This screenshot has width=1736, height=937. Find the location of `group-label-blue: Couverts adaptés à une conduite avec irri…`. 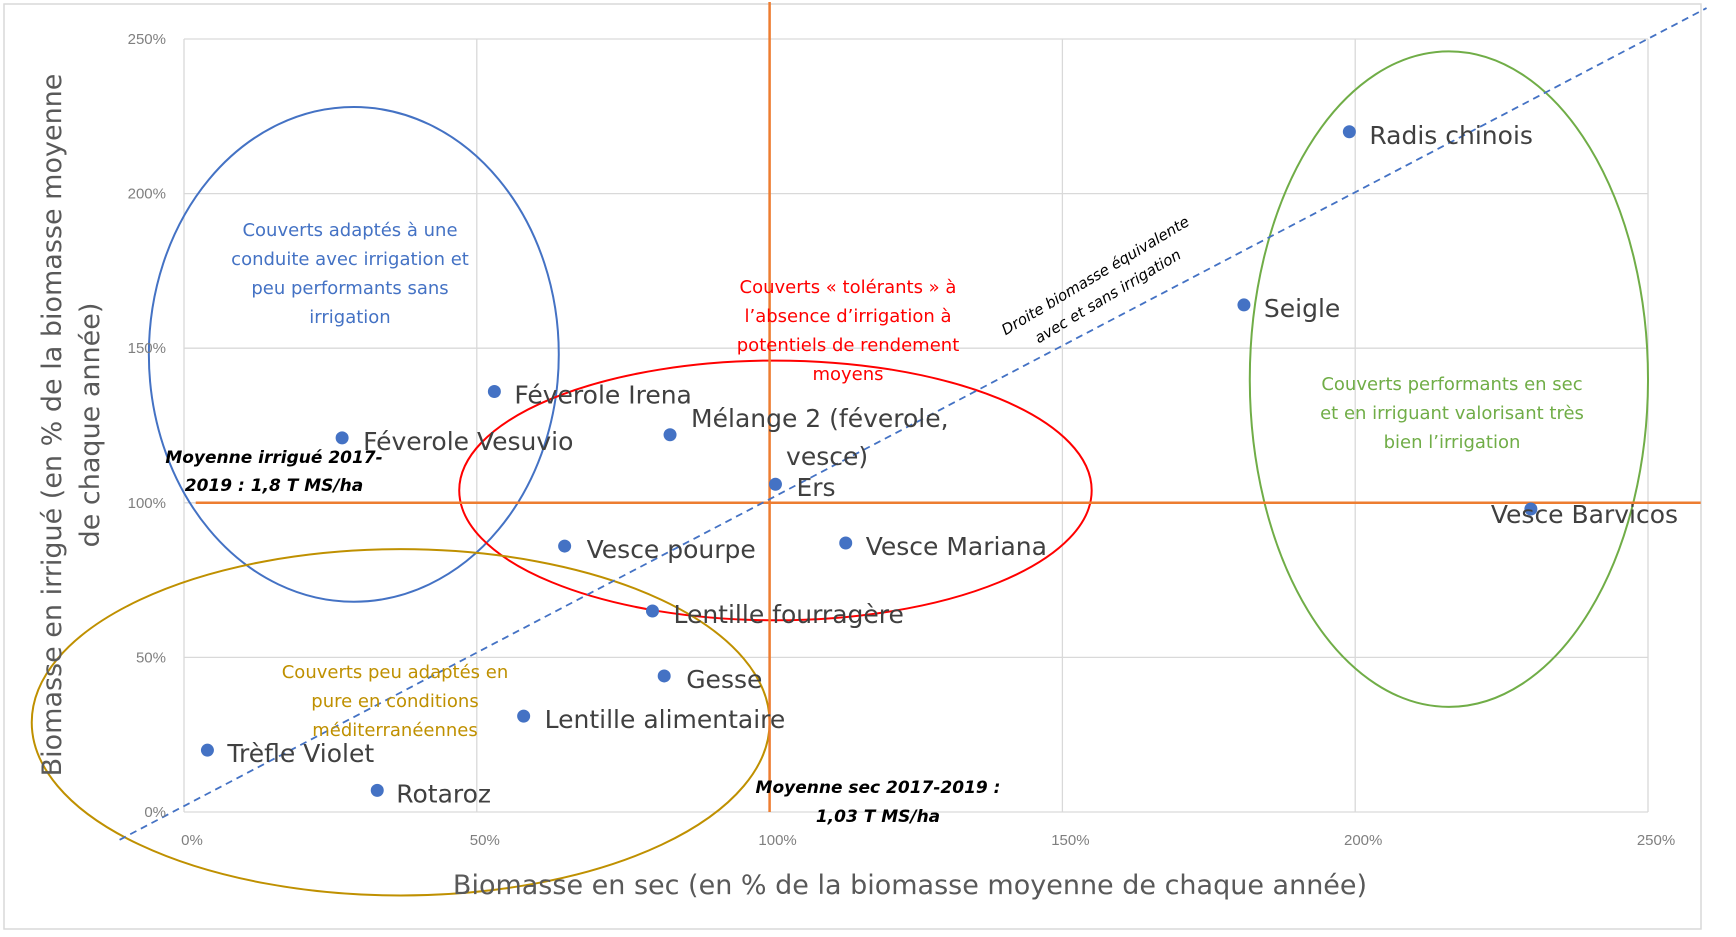

group-label-blue: Couverts adaptés à une conduite avec irri… is located at coordinates (350, 274).